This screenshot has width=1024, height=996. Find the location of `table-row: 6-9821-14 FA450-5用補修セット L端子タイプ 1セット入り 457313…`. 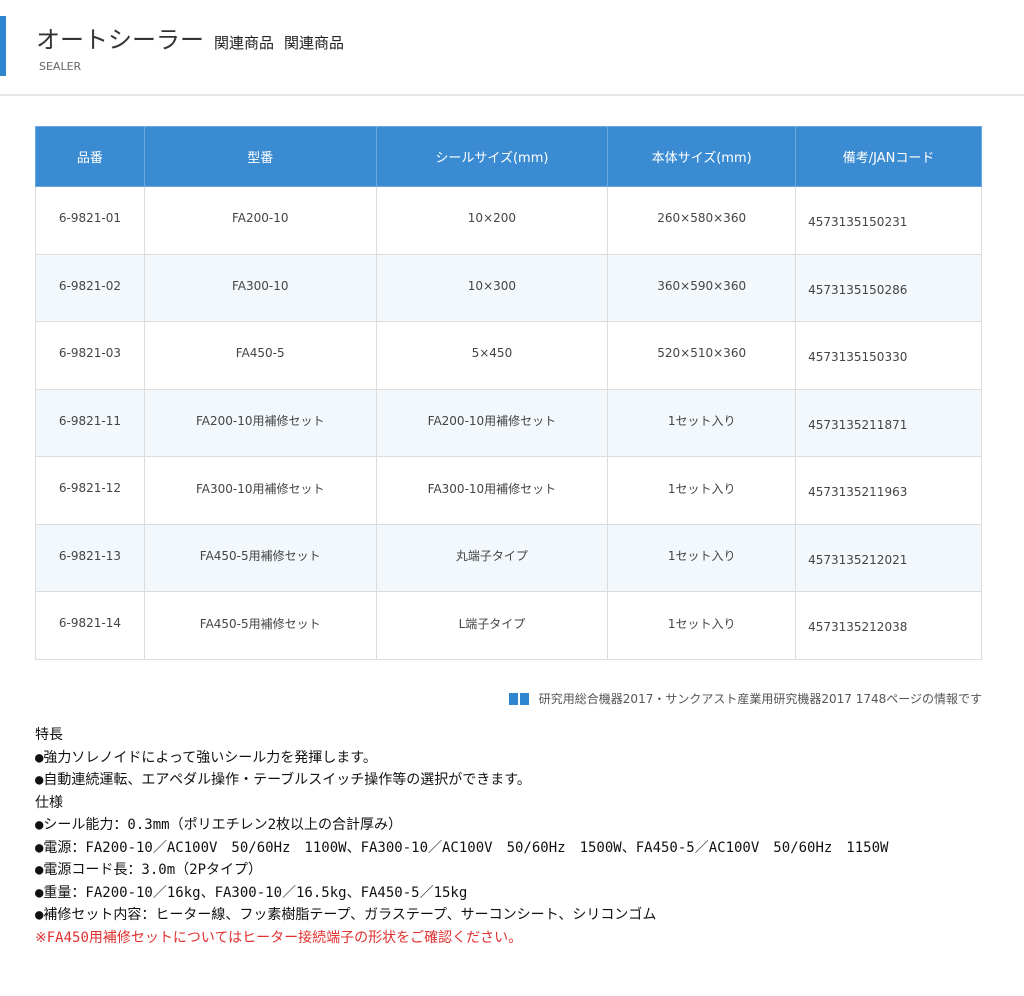

table-row: 6-9821-14 FA450-5用補修セット L端子タイプ 1セット入り 457313… is located at coordinates (508, 625).